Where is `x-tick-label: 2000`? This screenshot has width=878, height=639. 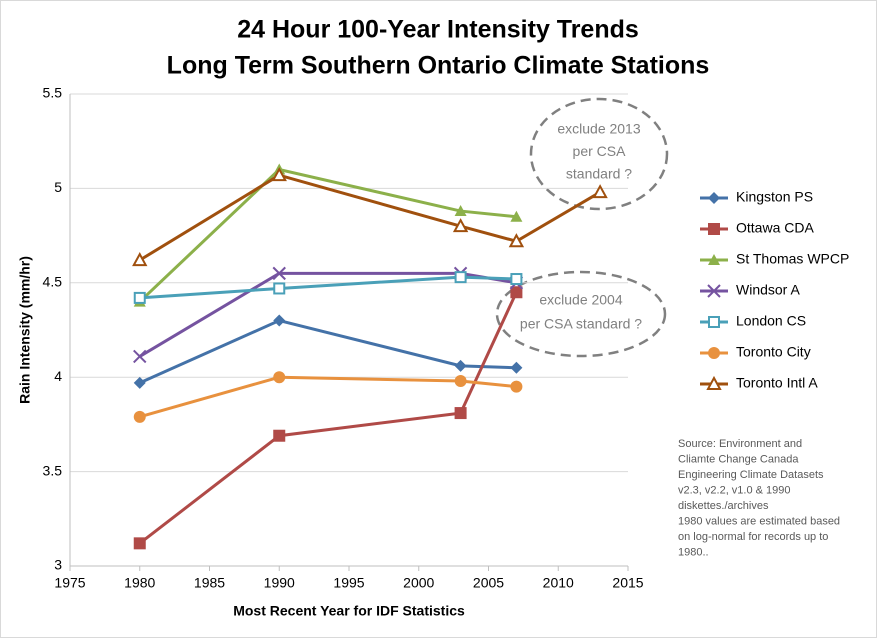
x-tick-label: 2000 is located at coordinates (418, 583).